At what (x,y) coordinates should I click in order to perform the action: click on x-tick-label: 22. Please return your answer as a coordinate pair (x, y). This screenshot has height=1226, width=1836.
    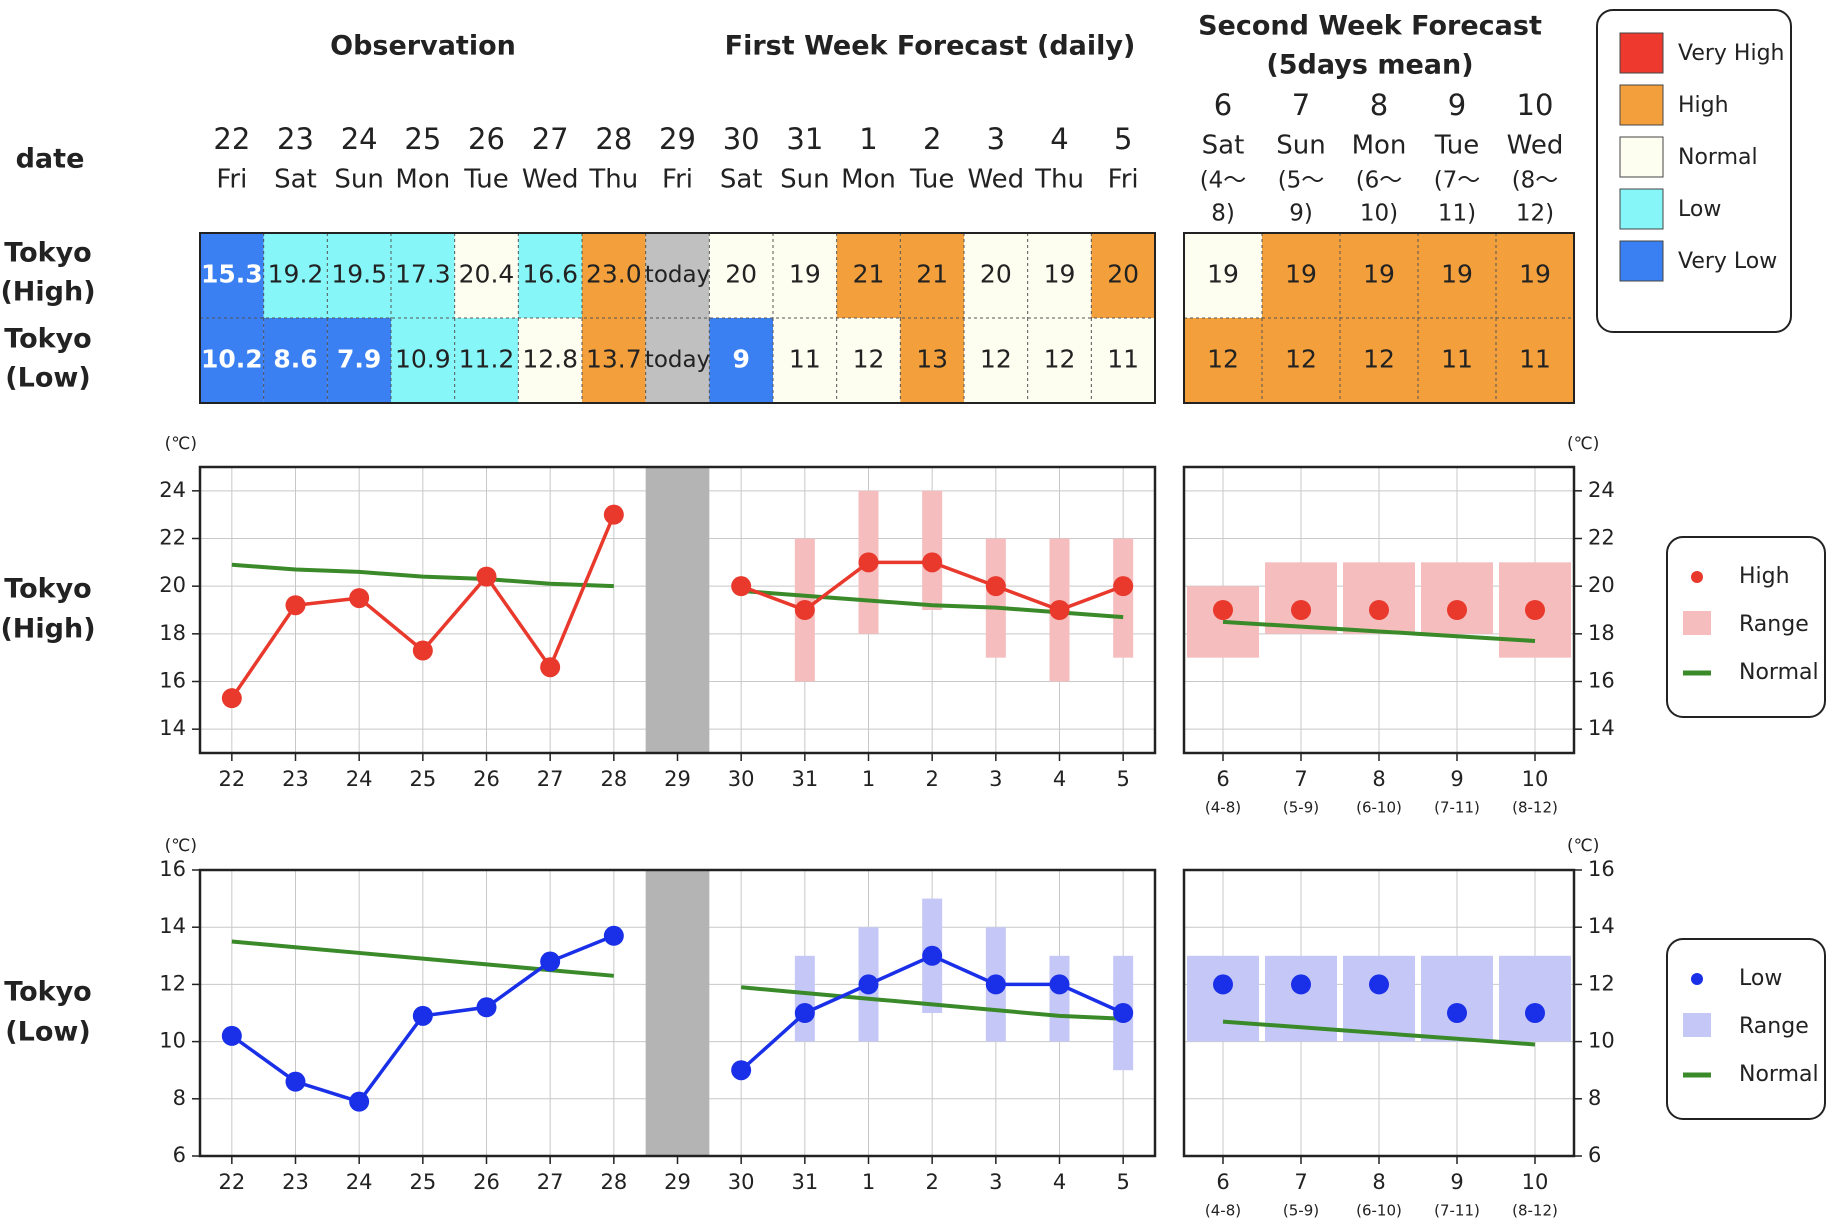
    Looking at the image, I should click on (231, 779).